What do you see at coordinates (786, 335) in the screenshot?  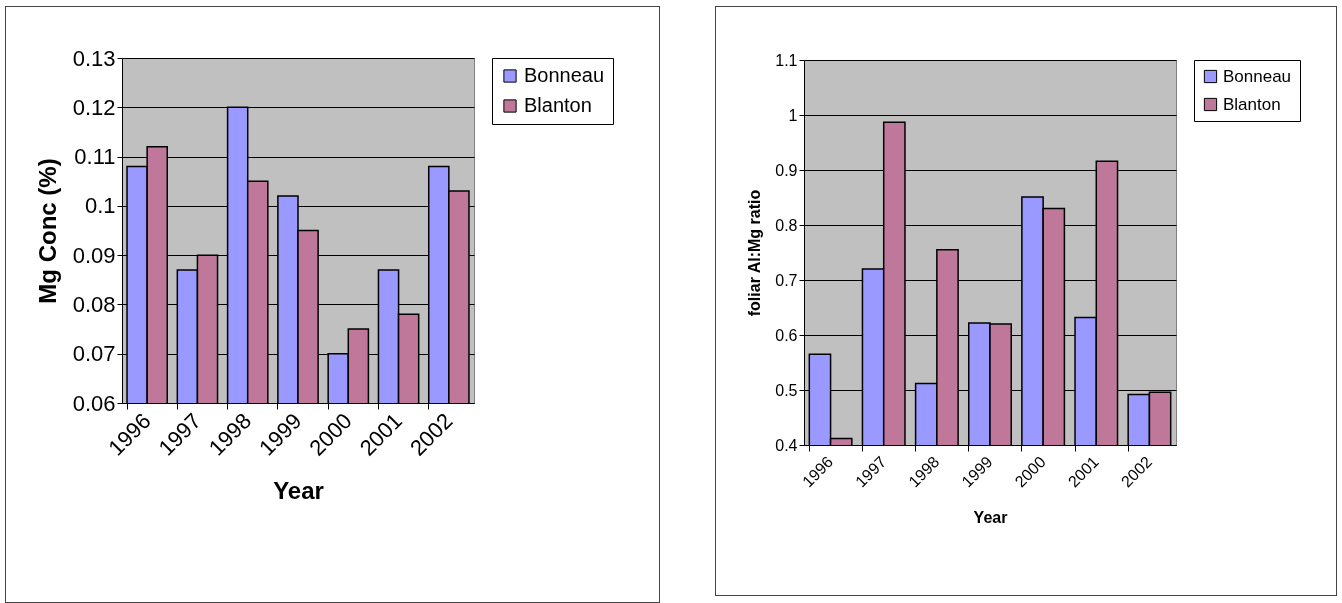 I see `y-tick-label: 0.6` at bounding box center [786, 335].